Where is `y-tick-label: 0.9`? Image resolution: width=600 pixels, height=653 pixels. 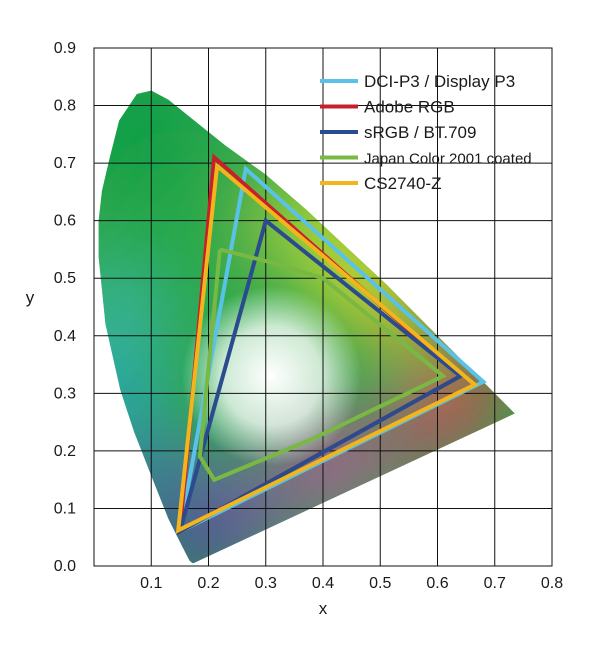
y-tick-label: 0.9 is located at coordinates (65, 48).